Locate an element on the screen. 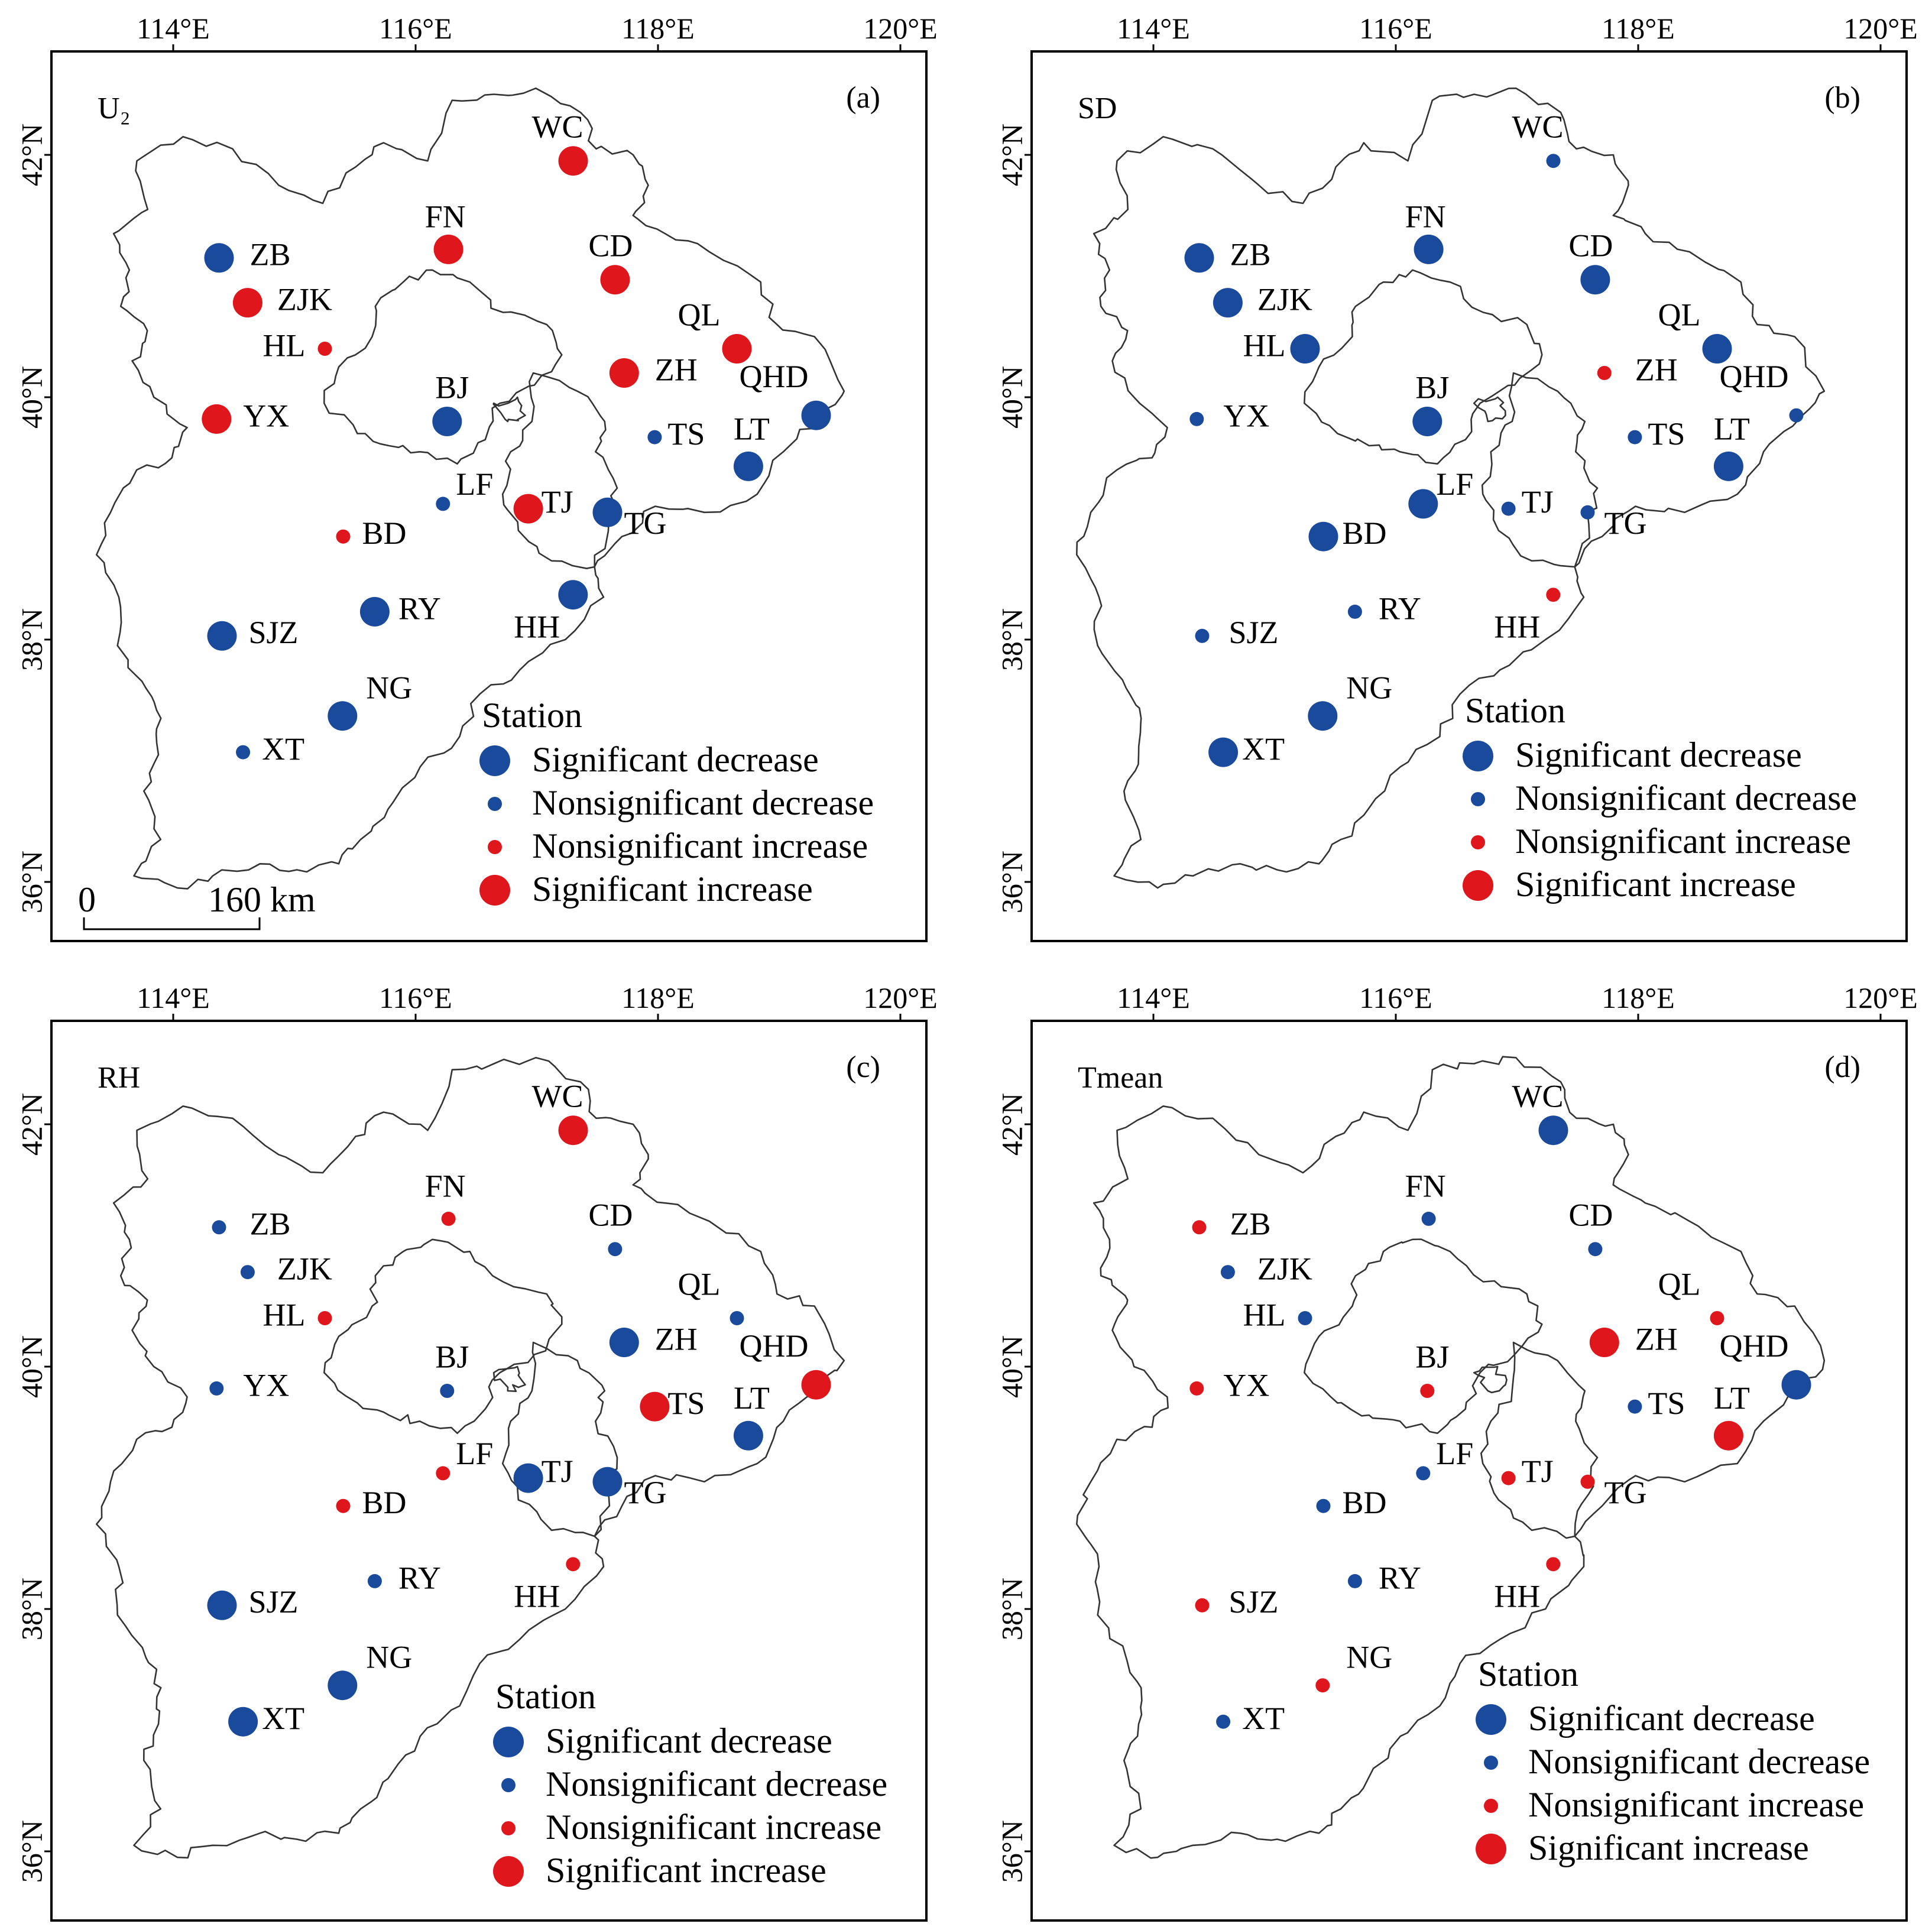 The height and width of the screenshot is (1927, 1932). station-marker-ry is located at coordinates (374, 1581).